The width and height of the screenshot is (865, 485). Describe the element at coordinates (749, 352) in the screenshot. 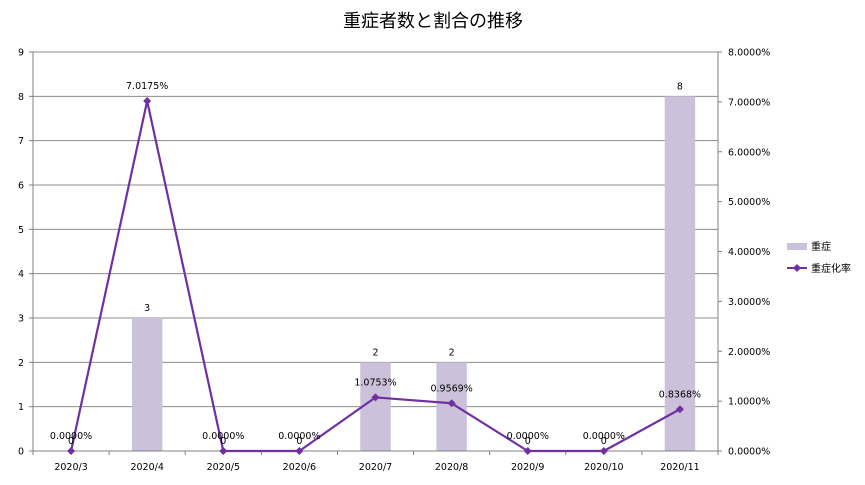

I see `y-right-tick-label: 2.0000%` at that location.